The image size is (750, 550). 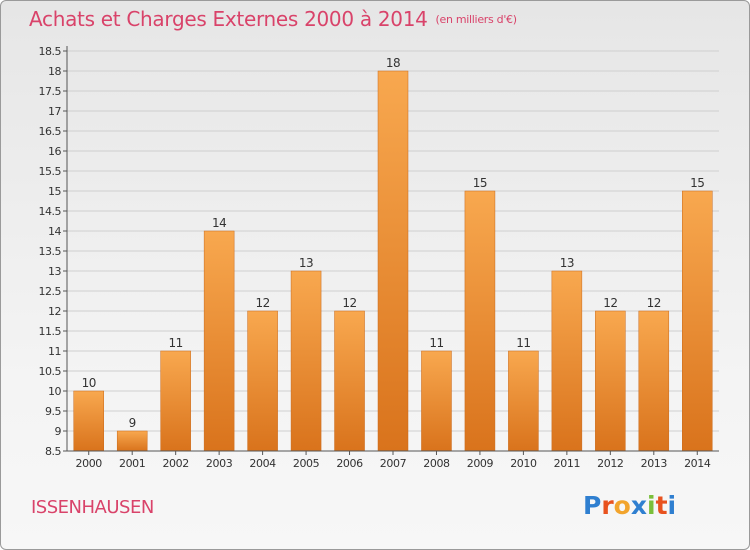 I want to click on y-tick-label: 18, so click(x=54, y=71).